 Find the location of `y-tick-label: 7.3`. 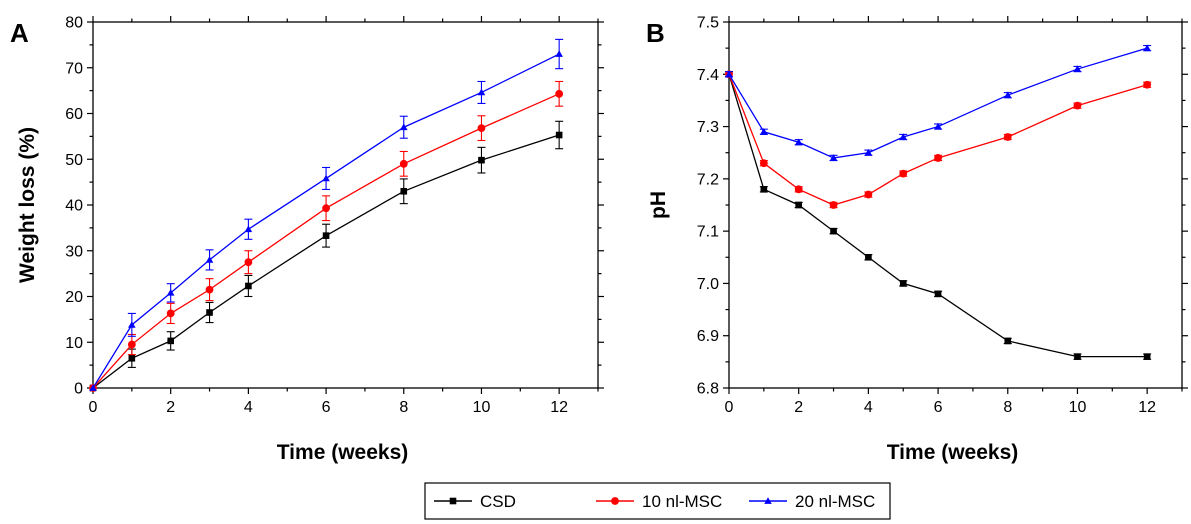

y-tick-label: 7.3 is located at coordinates (708, 127).